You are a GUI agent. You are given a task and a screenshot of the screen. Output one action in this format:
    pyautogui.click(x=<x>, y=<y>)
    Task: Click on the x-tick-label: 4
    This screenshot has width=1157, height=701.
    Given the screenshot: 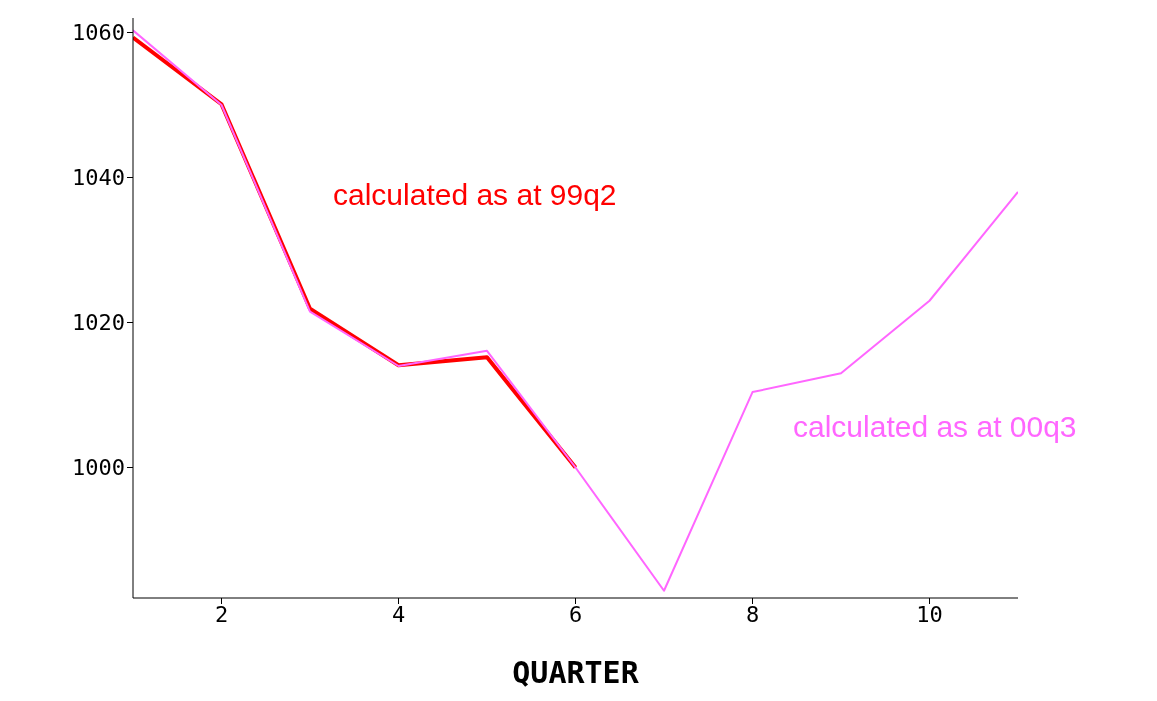 What is the action you would take?
    pyautogui.click(x=398, y=614)
    